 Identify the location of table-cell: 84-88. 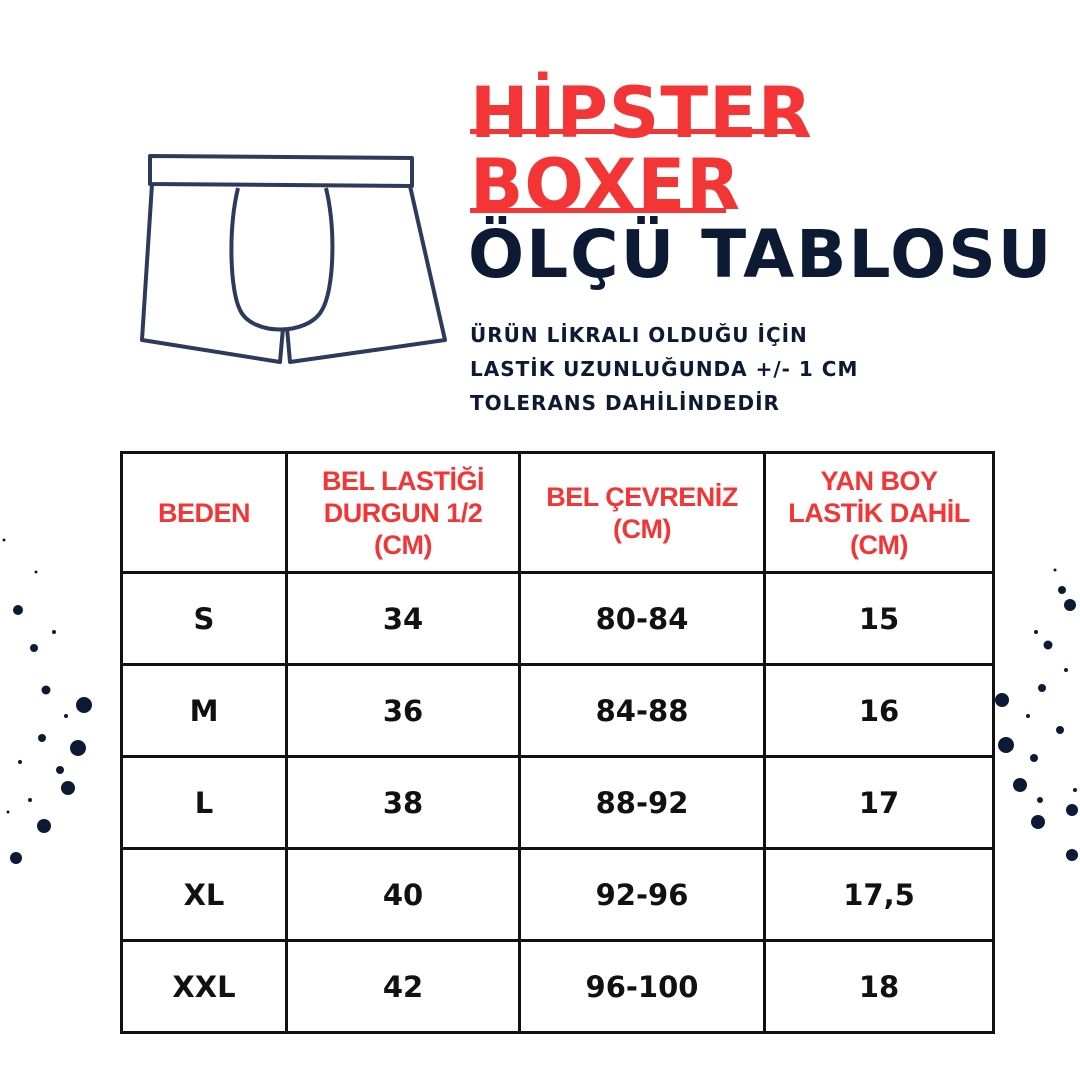
(642, 710).